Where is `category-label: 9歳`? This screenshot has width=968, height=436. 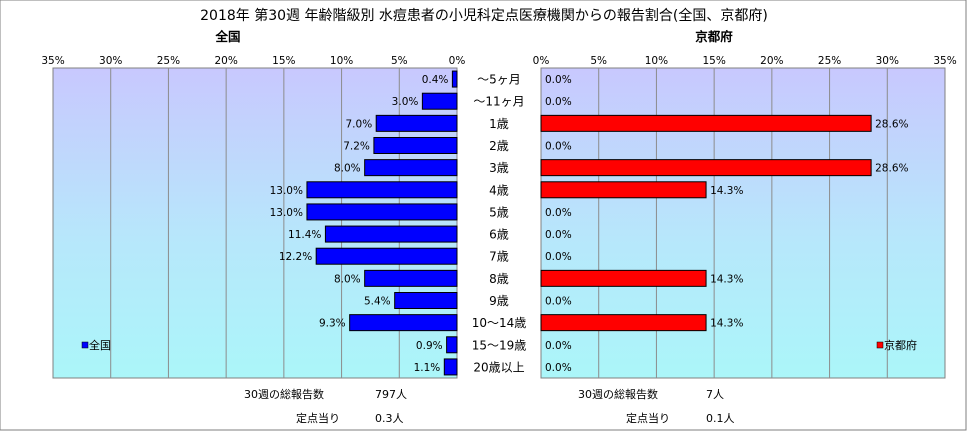
category-label: 9歳 is located at coordinates (499, 301).